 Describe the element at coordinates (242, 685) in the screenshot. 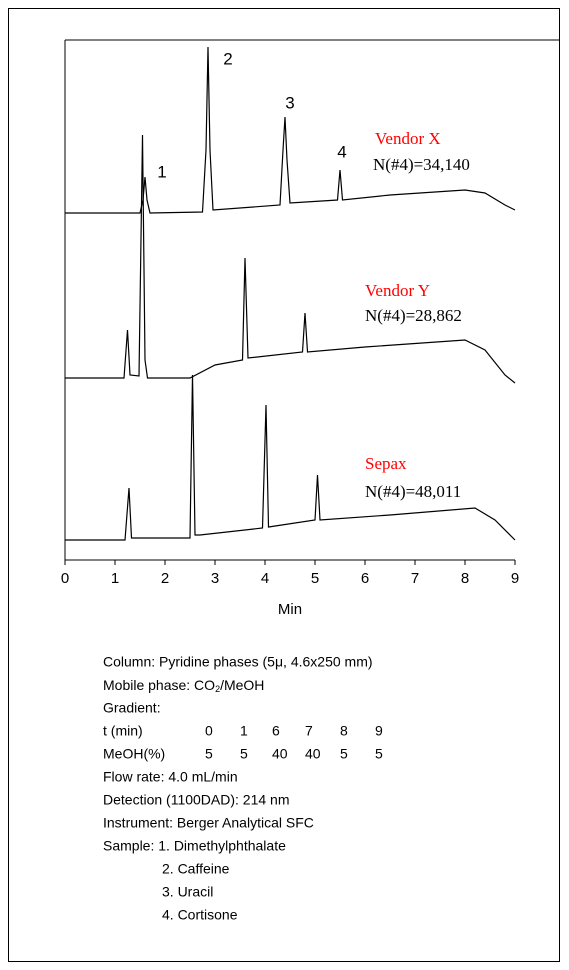

I see `text: /MeOH` at that location.